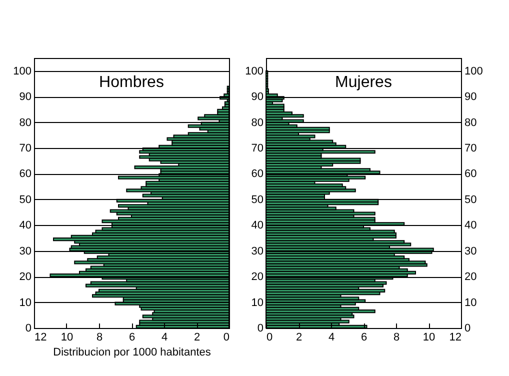  What do you see at coordinates (470, 200) in the screenshot?
I see `y2-tick-label: 50` at bounding box center [470, 200].